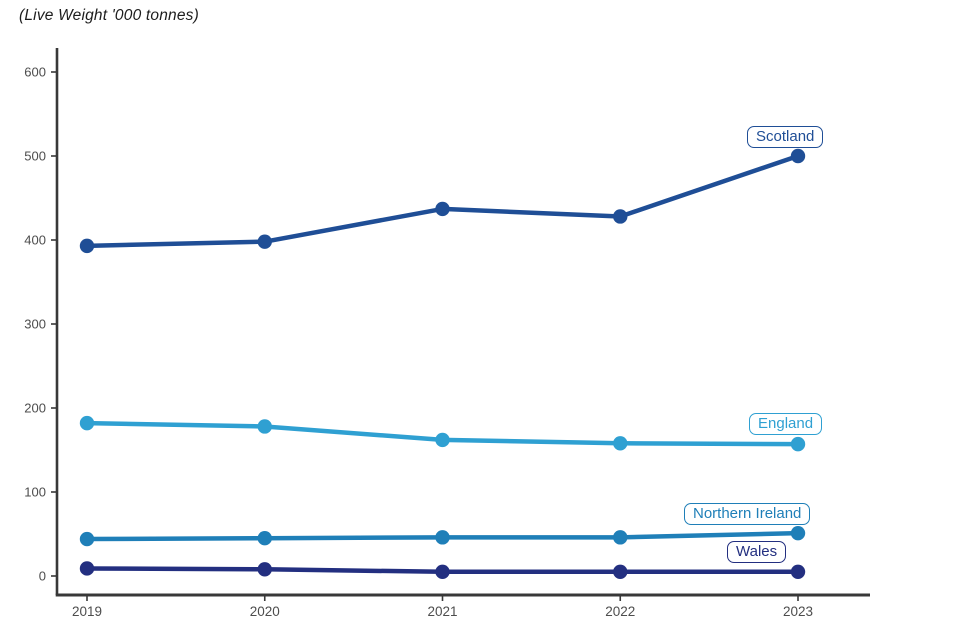 Image resolution: width=960 pixels, height=640 pixels. I want to click on data-point-northern-ireland-2020, so click(264, 538).